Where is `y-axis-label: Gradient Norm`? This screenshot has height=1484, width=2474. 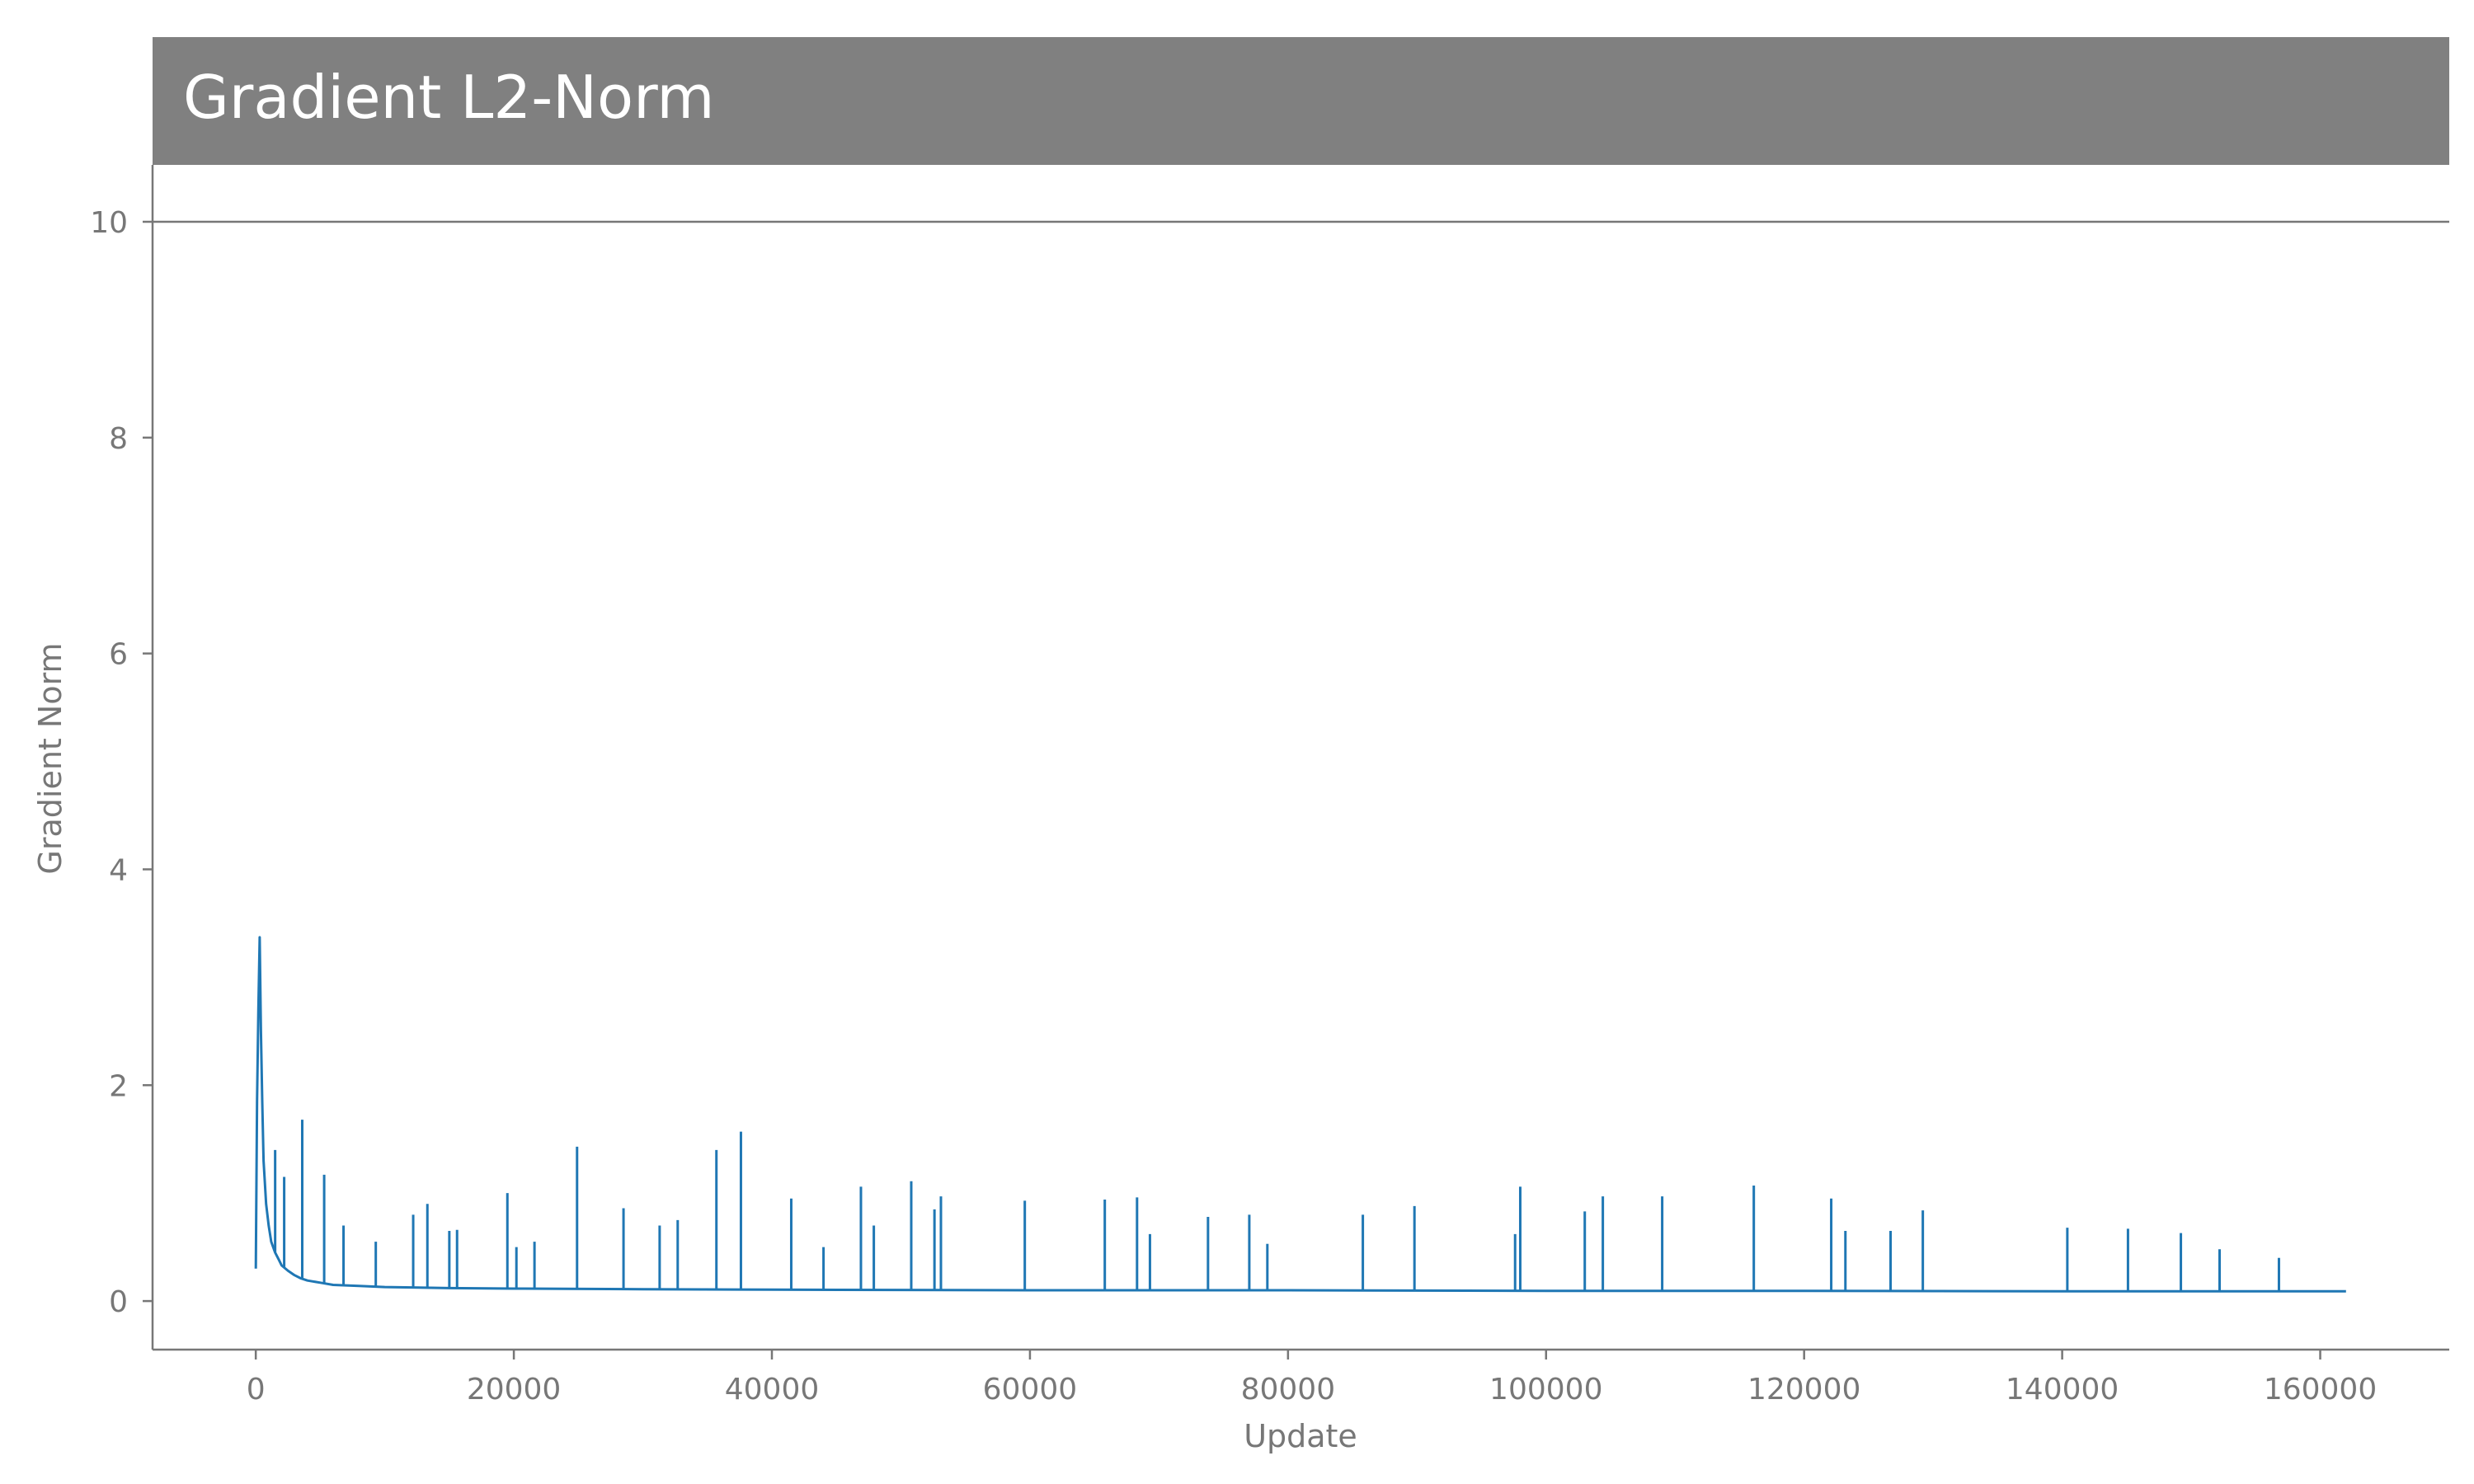
y-axis-label: Gradient Norm is located at coordinates (50, 758).